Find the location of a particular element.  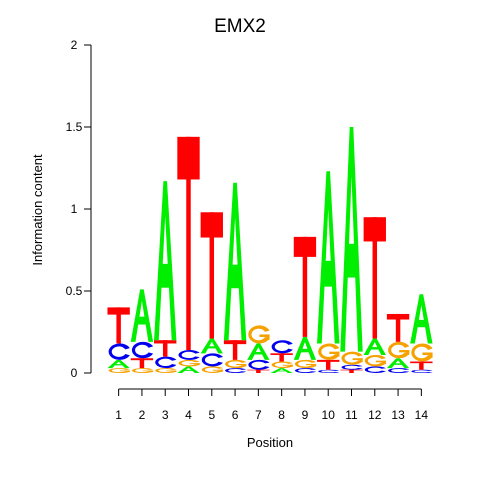

y-tick-label: 2 is located at coordinates (74, 45).